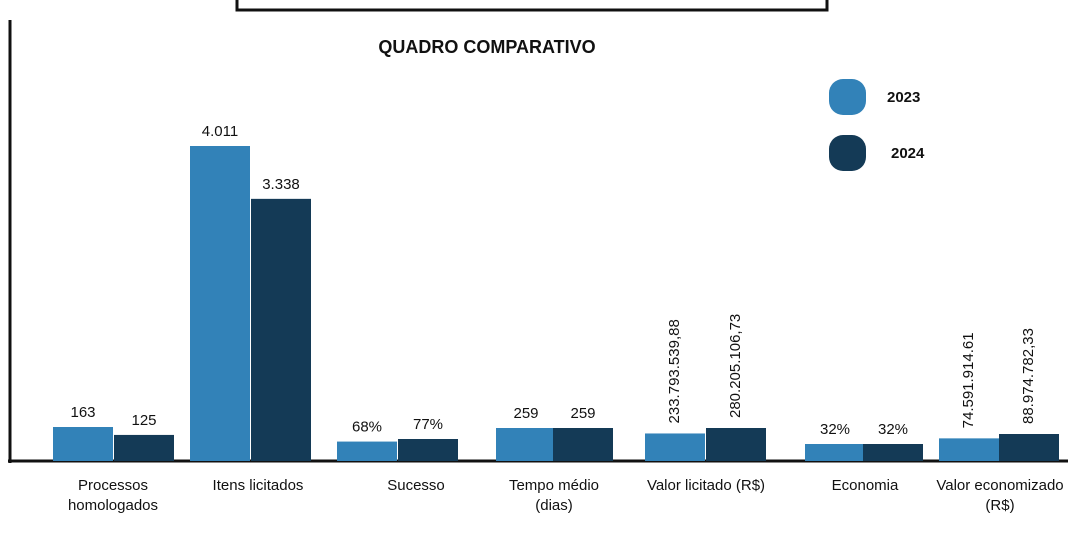  I want to click on x-tick-label: Processos homologados, so click(113, 495).